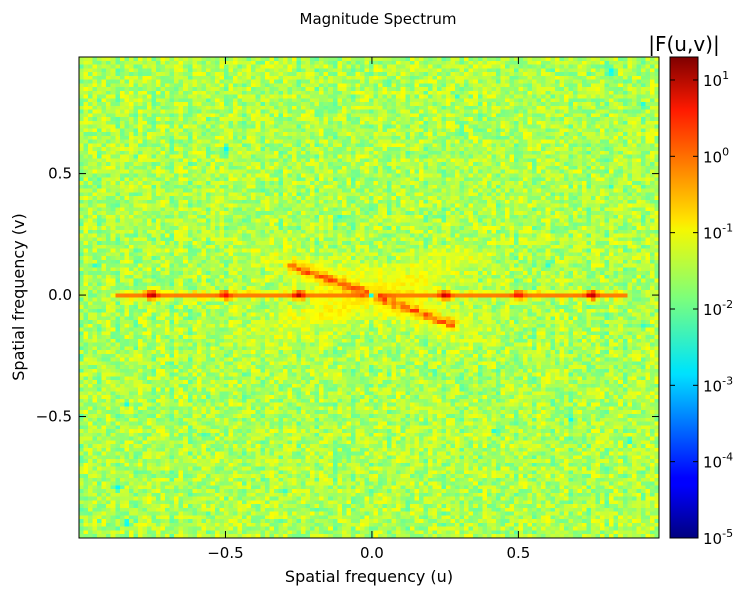 Image resolution: width=747 pixels, height=596 pixels. Describe the element at coordinates (378, 19) in the screenshot. I see `chart-title: Magnitude Spectrum` at that location.